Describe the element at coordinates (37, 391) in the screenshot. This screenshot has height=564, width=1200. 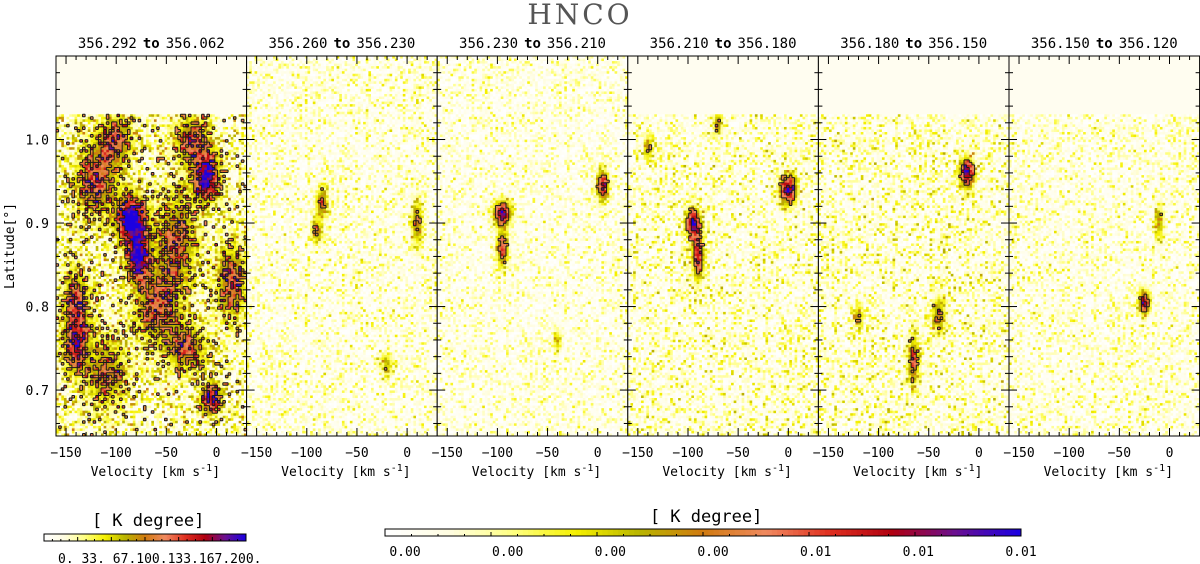
I see `y-tick-label: 0.7` at that location.